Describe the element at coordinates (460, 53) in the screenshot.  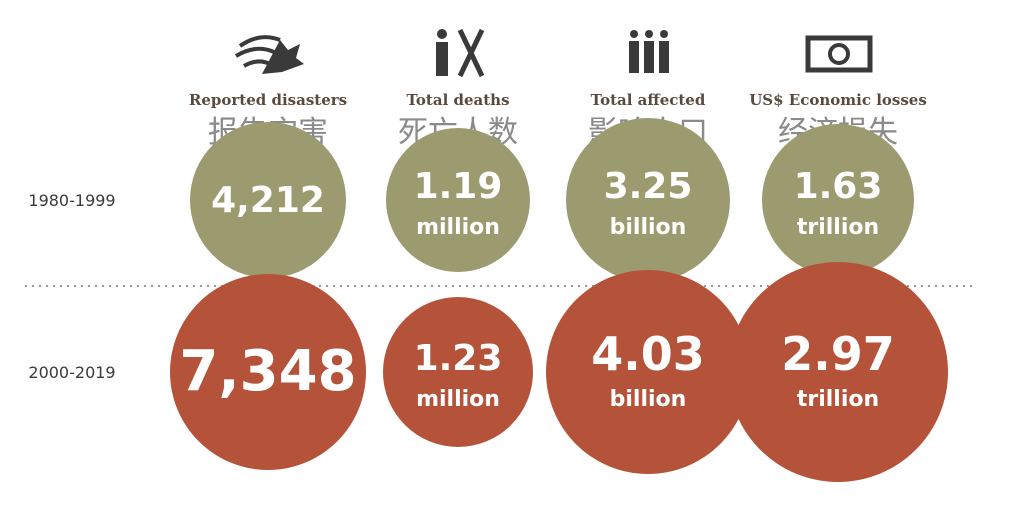
I see `icon-deaths` at that location.